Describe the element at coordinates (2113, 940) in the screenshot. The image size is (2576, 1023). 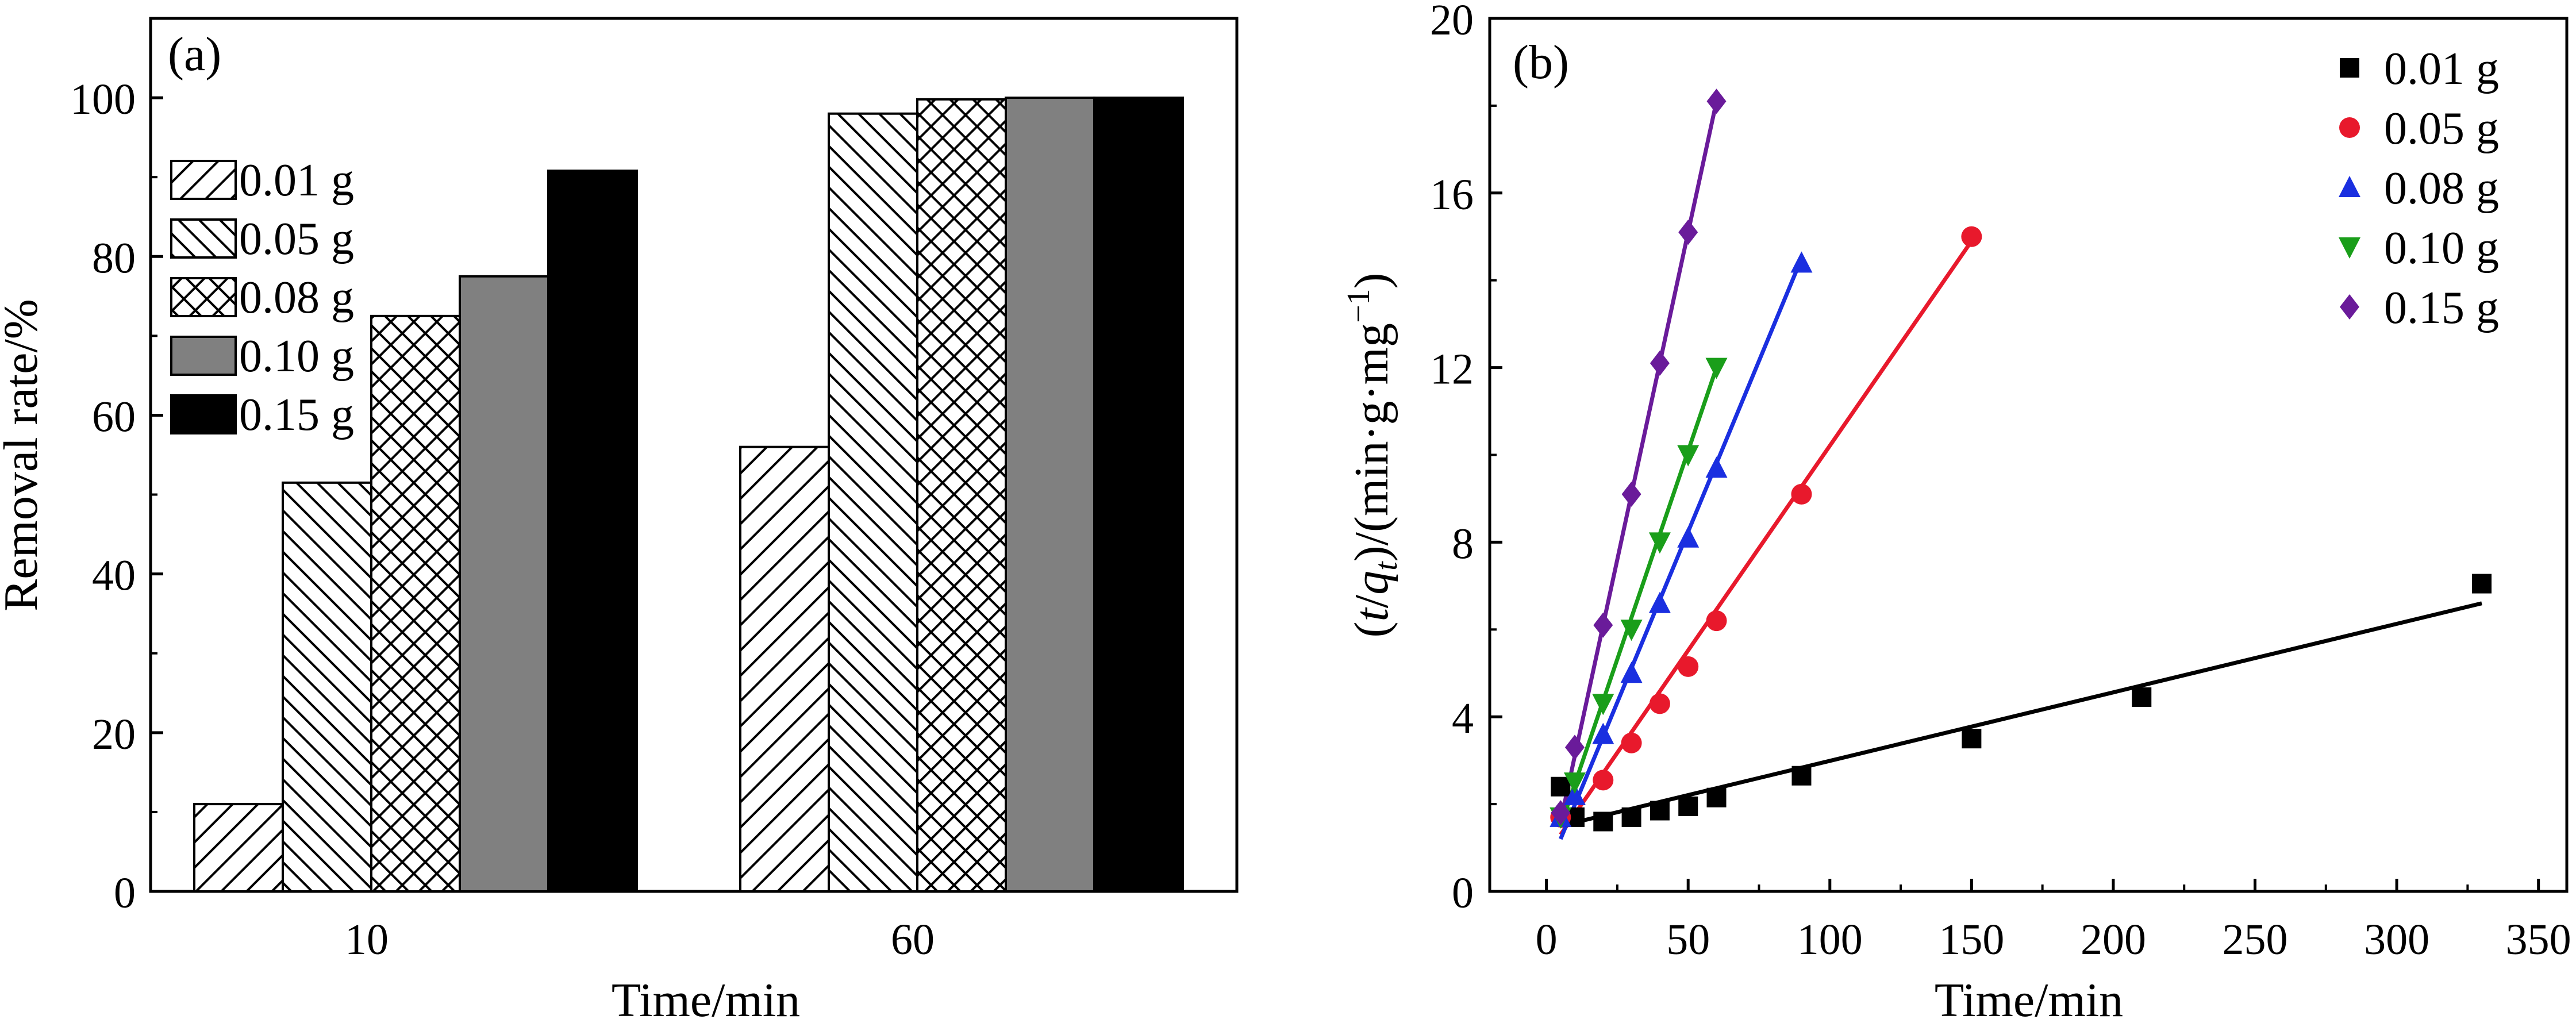
I see `x-tick-label: 200` at that location.